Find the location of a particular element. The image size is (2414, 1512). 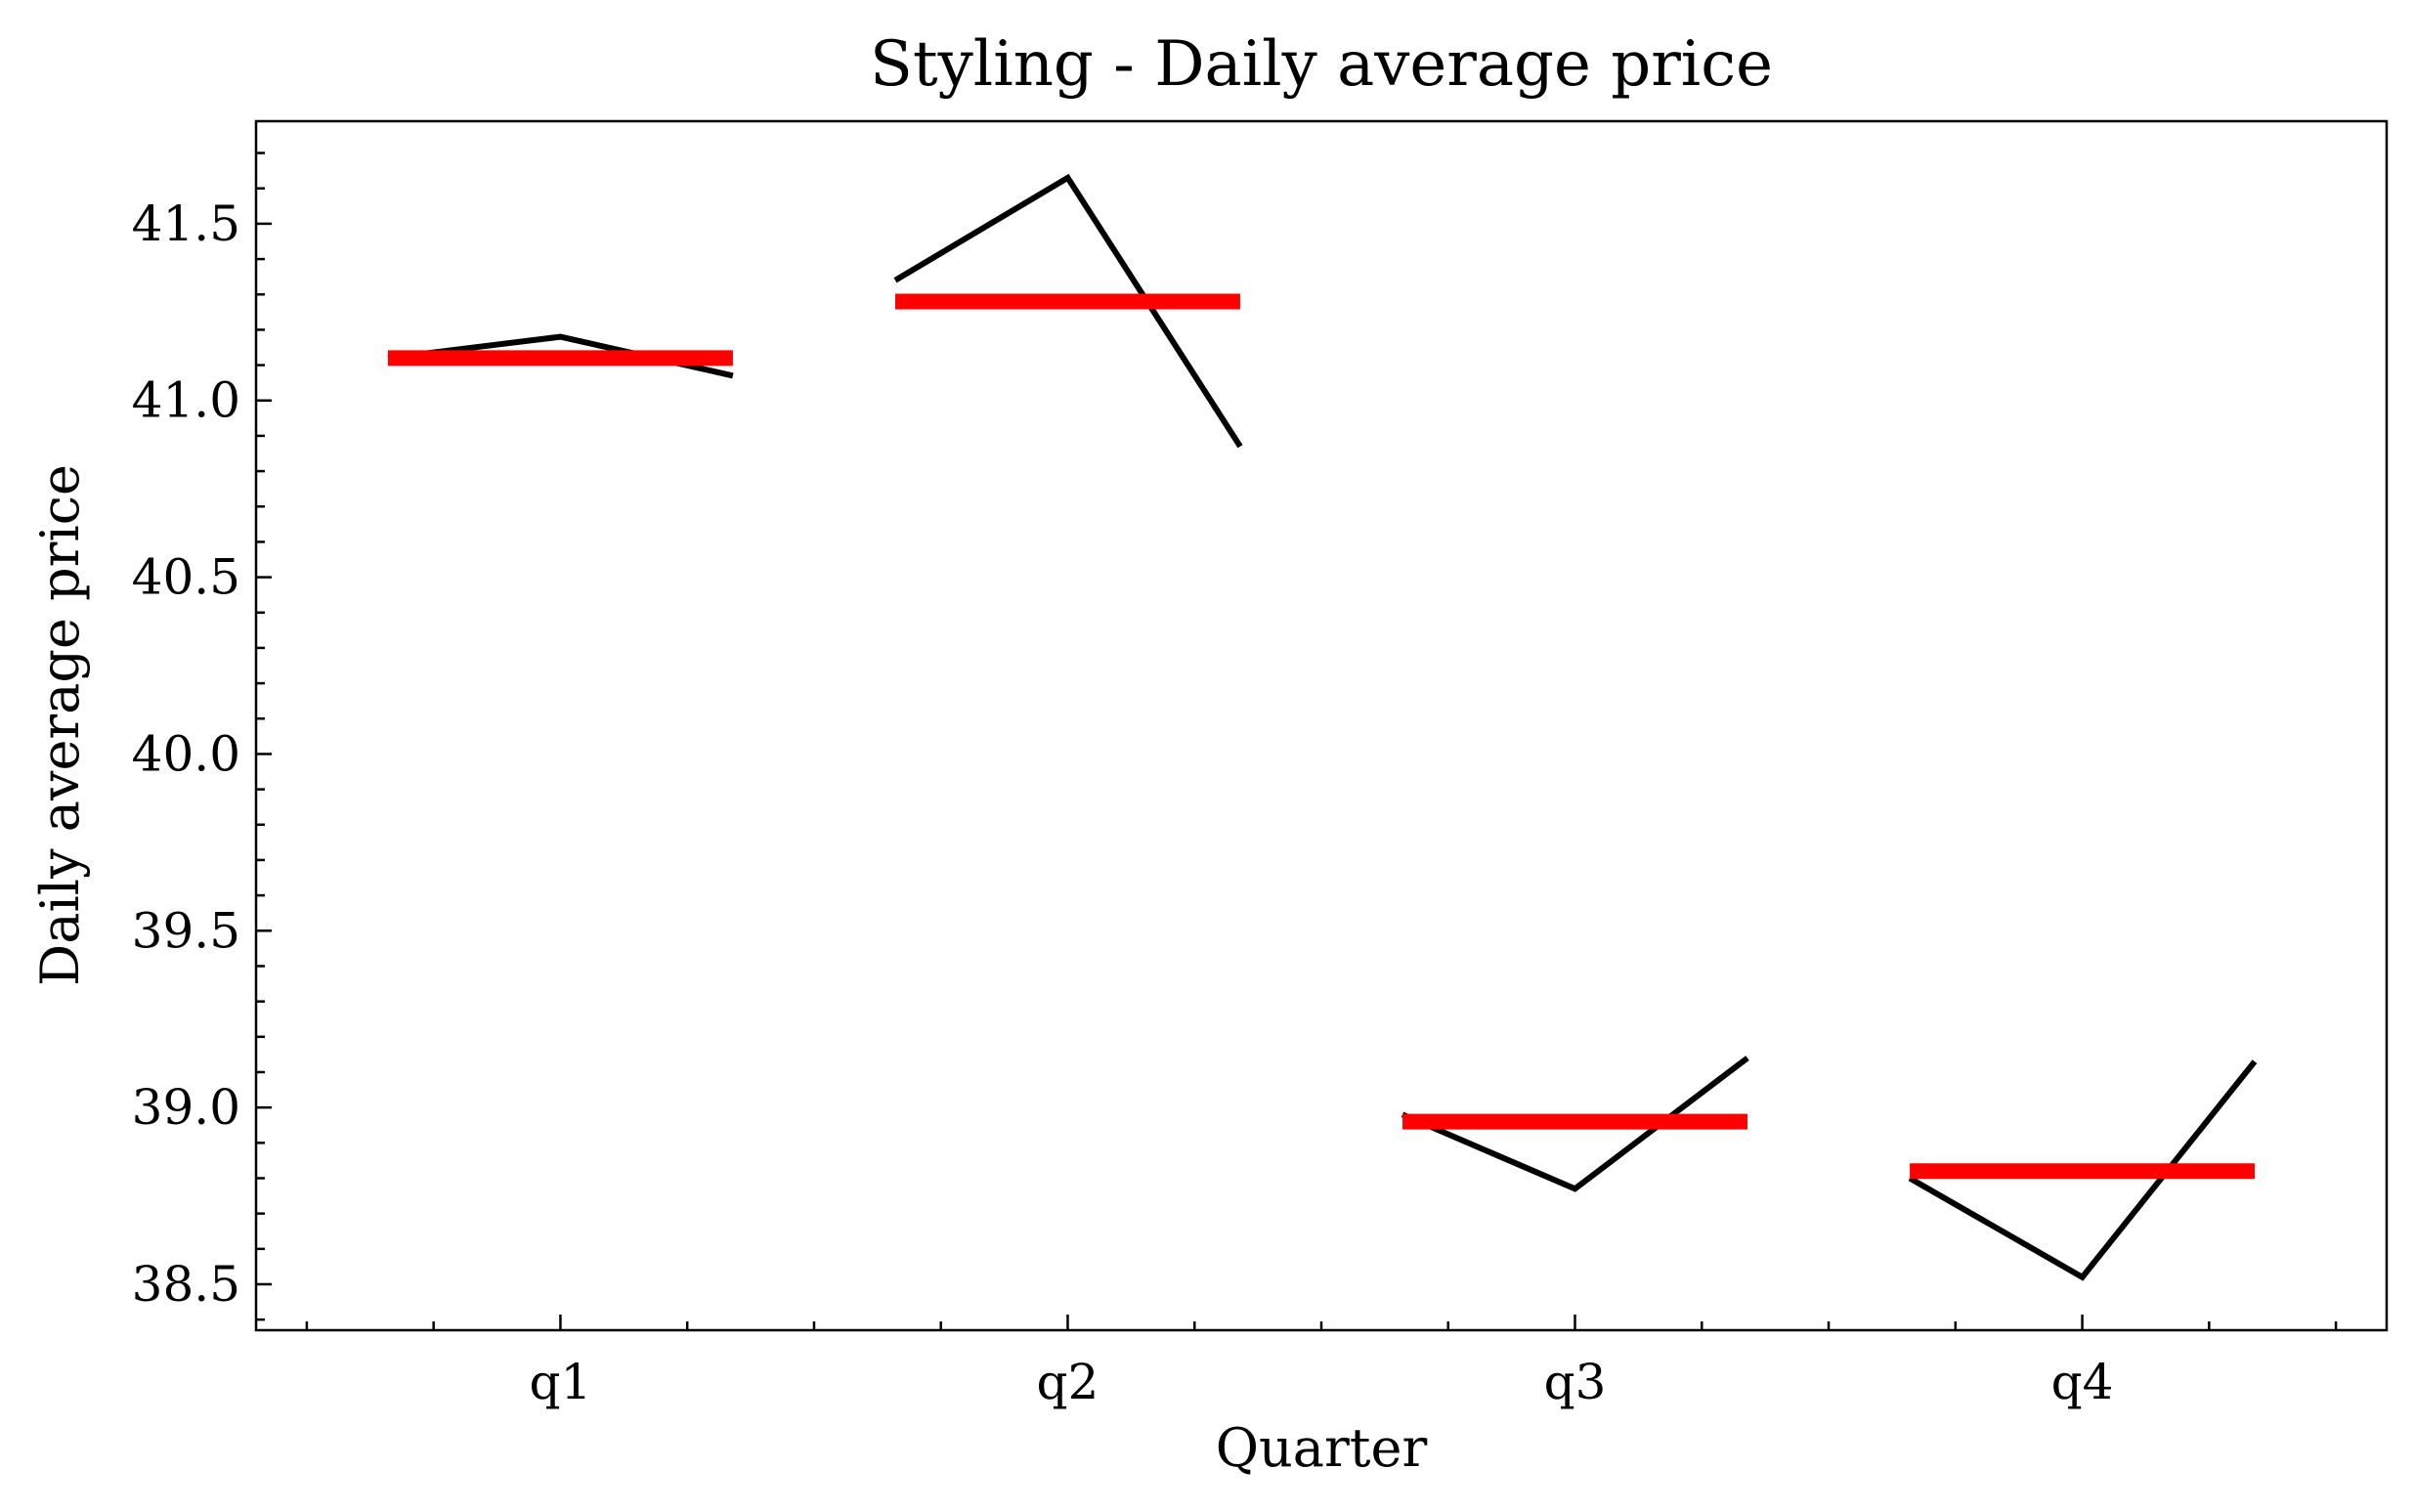

subseries-line-q2 is located at coordinates (1068, 311).